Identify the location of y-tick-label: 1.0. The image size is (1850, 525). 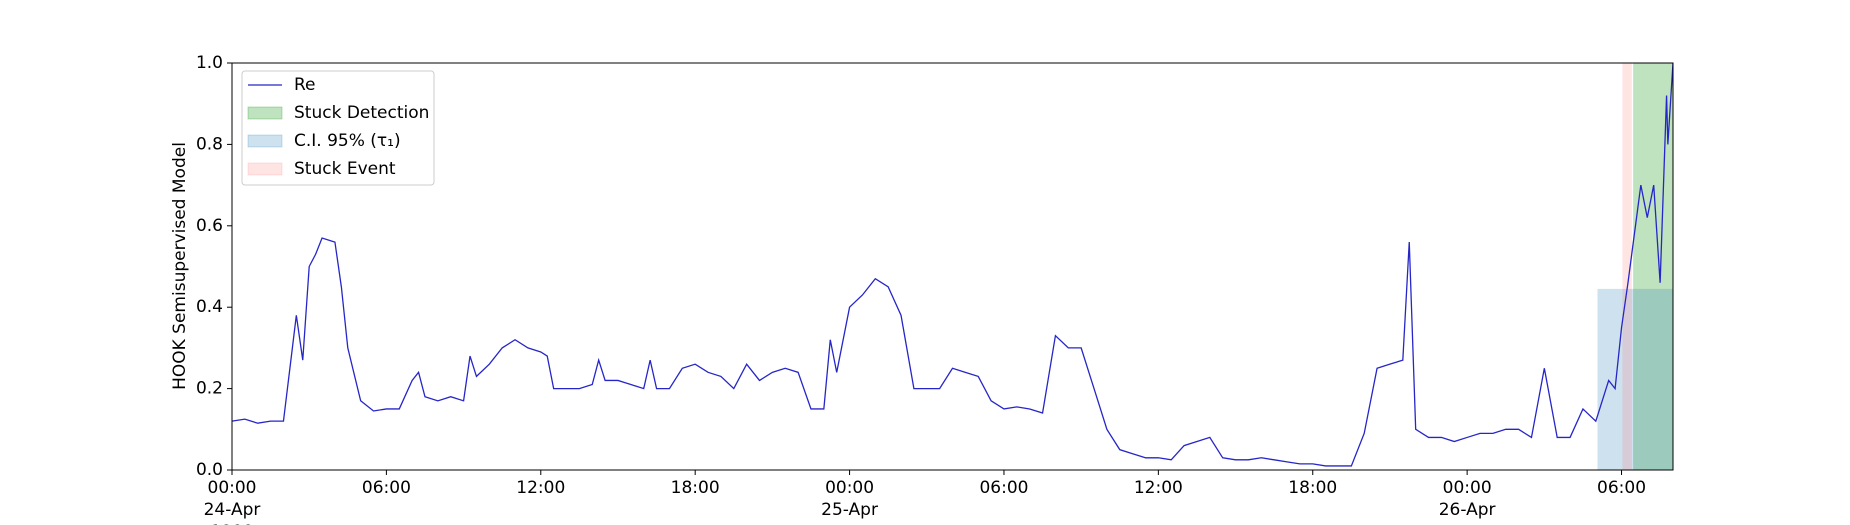
(209, 63).